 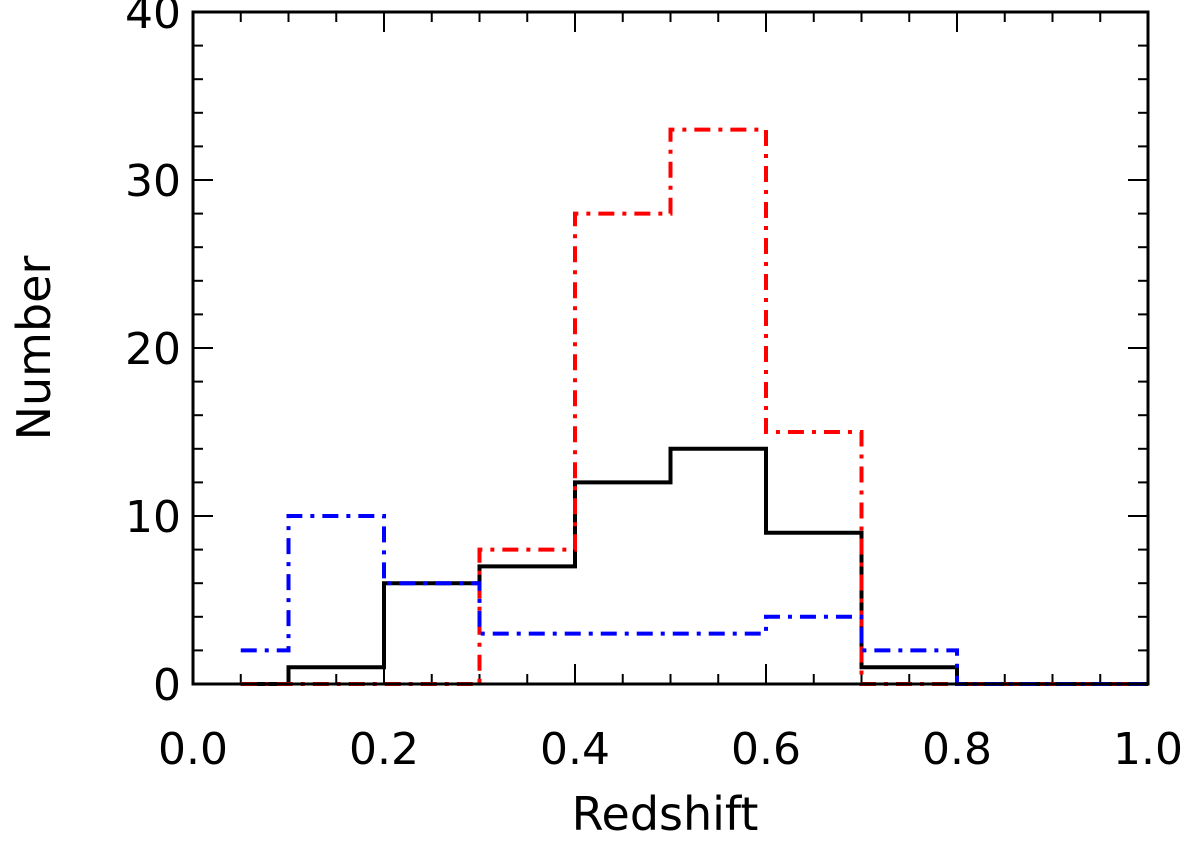 What do you see at coordinates (384, 749) in the screenshot?
I see `x-tick-label: 0.2` at bounding box center [384, 749].